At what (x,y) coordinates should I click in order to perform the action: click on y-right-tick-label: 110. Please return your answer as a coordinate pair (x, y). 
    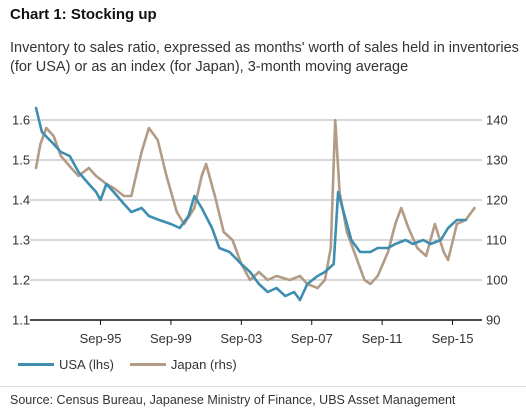
    Looking at the image, I should click on (496, 240).